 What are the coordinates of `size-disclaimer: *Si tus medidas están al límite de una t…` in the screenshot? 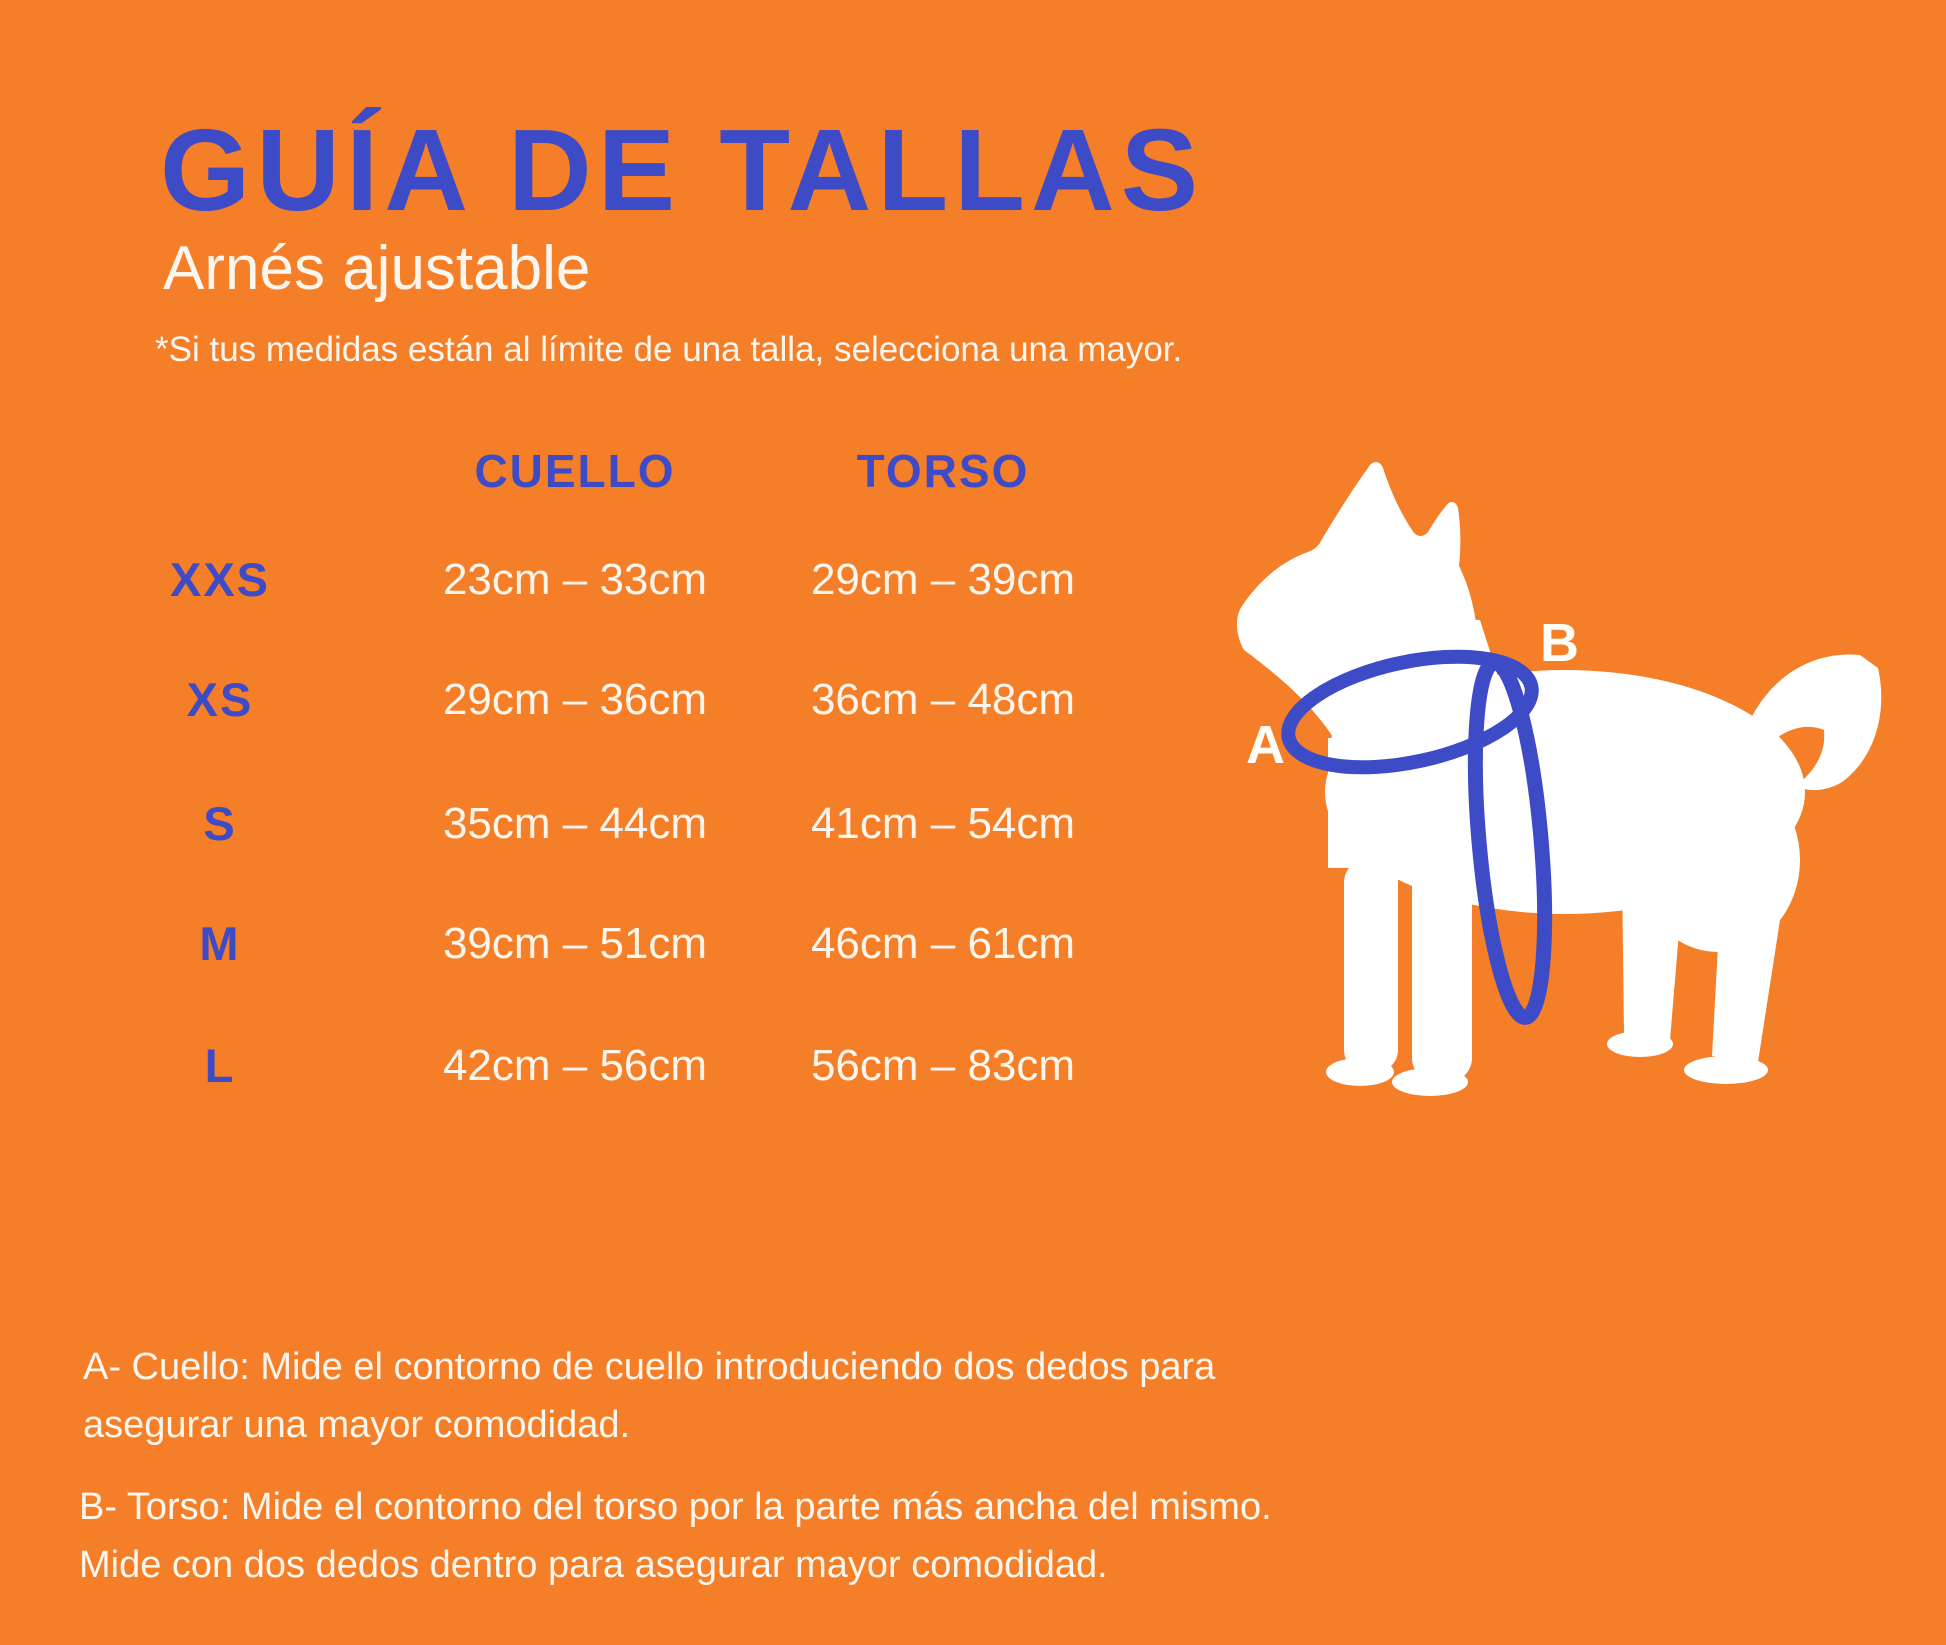 It's located at (669, 349).